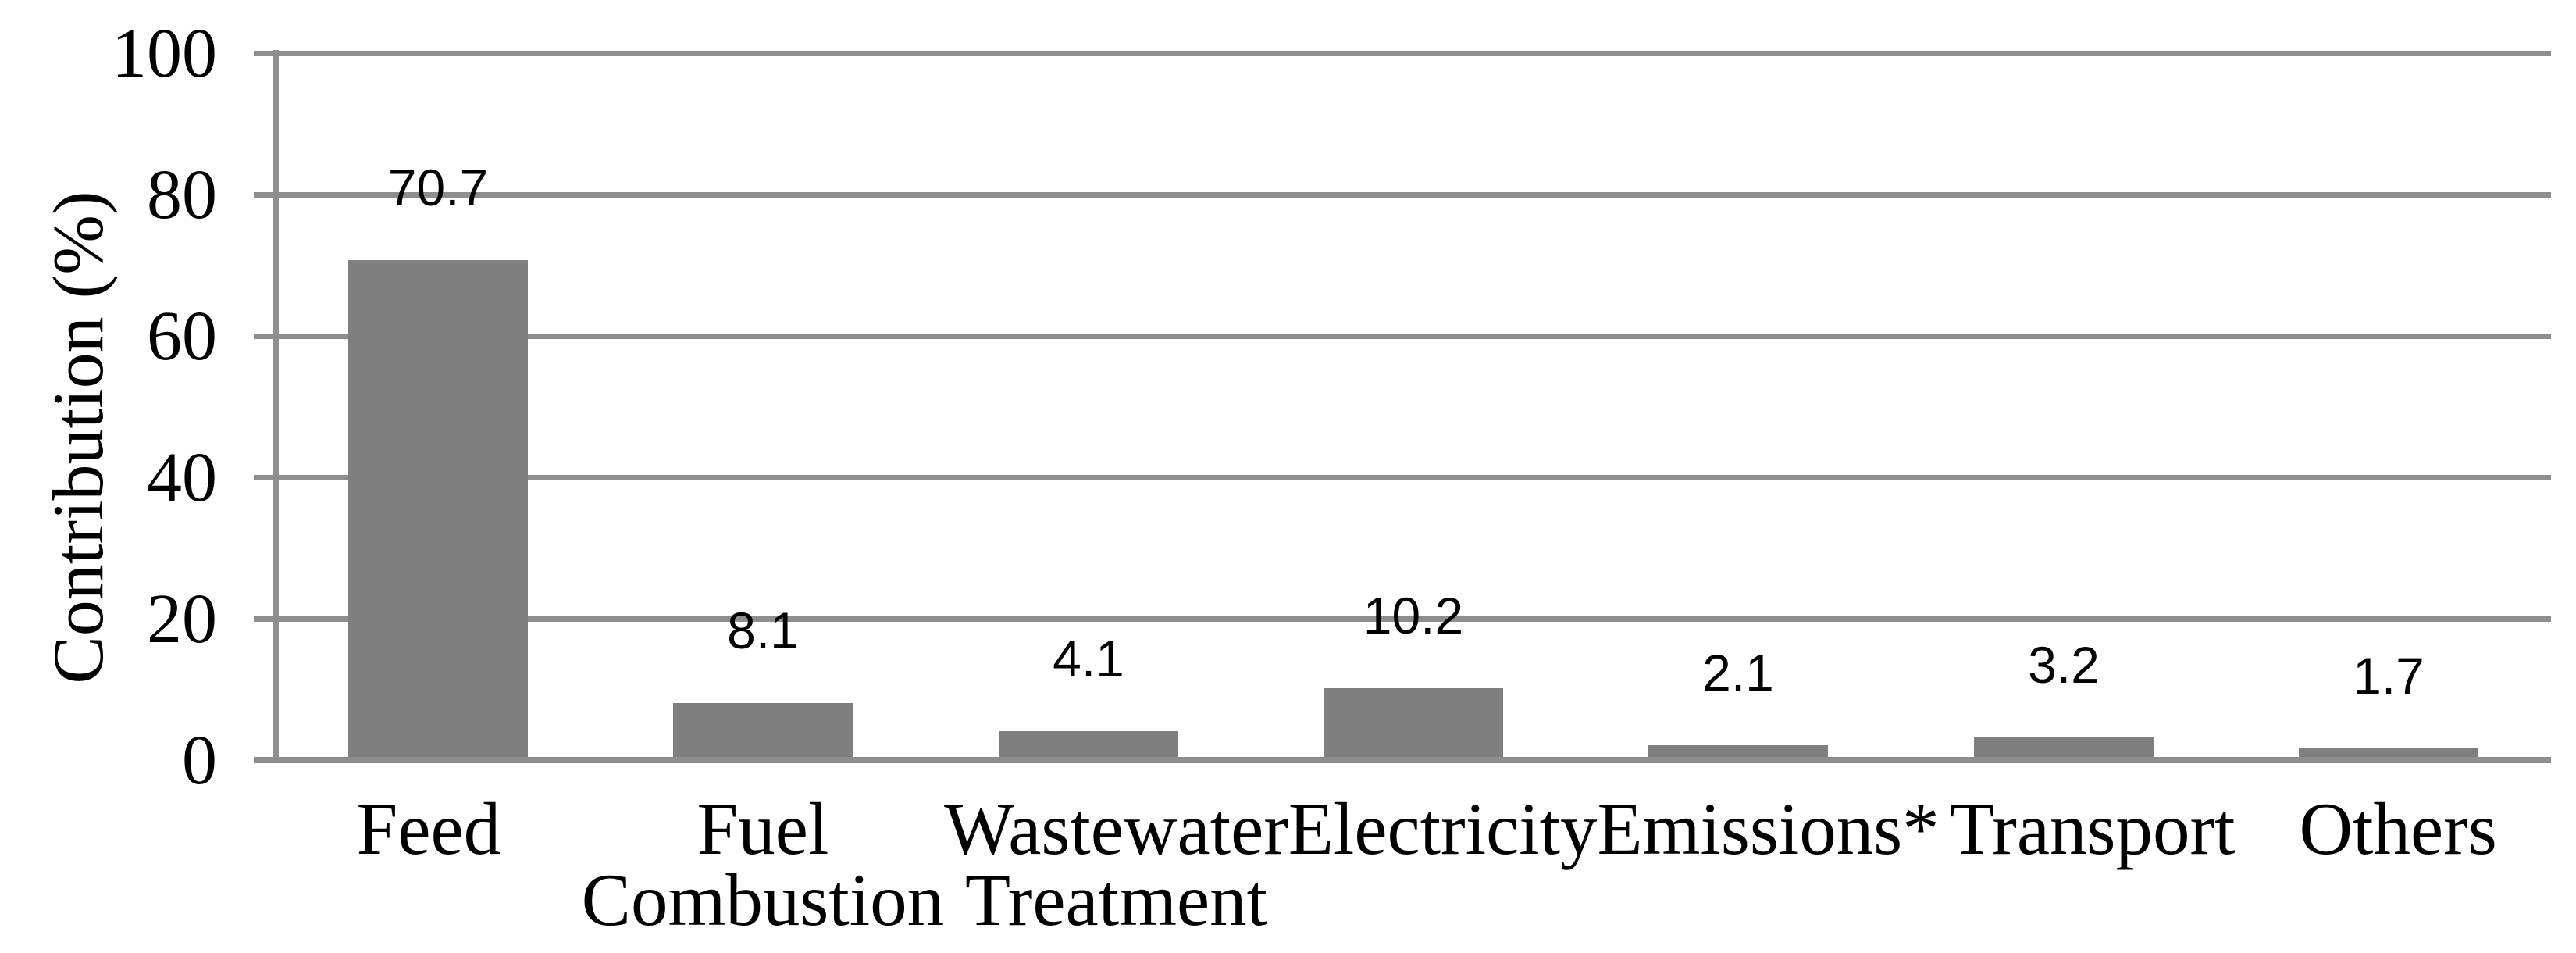  Describe the element at coordinates (200, 760) in the screenshot. I see `y-tick-label: 0` at that location.